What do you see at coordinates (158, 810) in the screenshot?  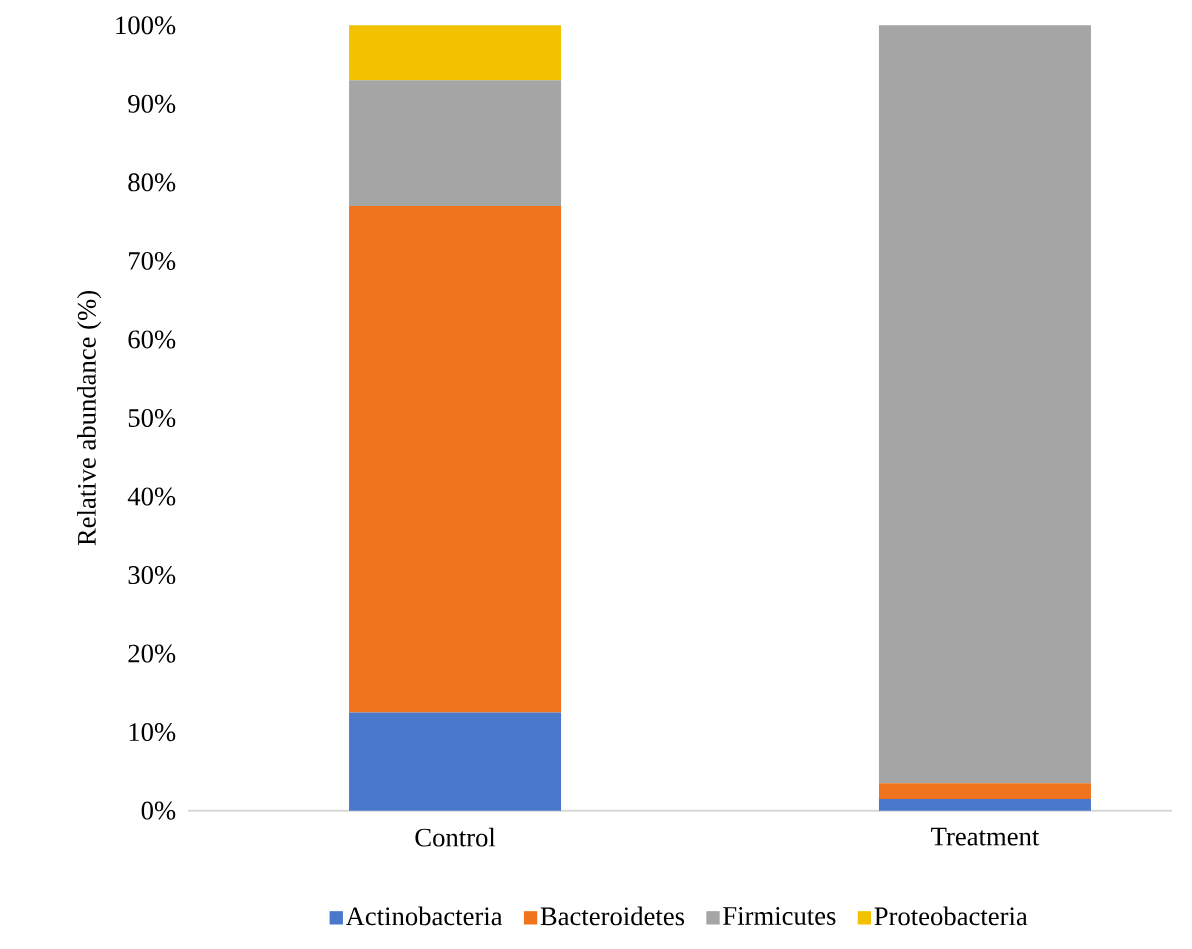 I see `y-tick-label: 0%` at bounding box center [158, 810].